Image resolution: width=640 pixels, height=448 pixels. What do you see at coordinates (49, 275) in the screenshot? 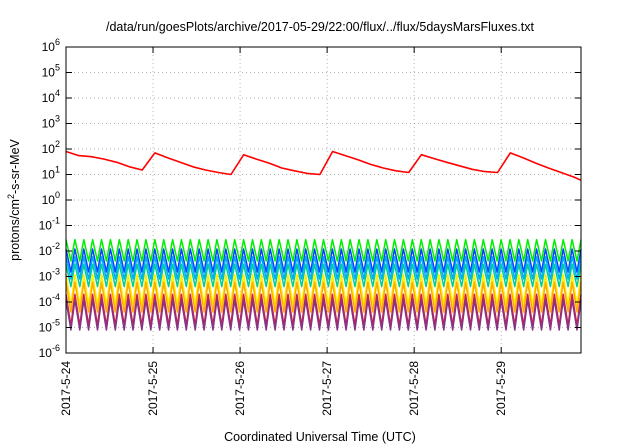
I see `y-tick-label: 10⁻³` at bounding box center [49, 275].